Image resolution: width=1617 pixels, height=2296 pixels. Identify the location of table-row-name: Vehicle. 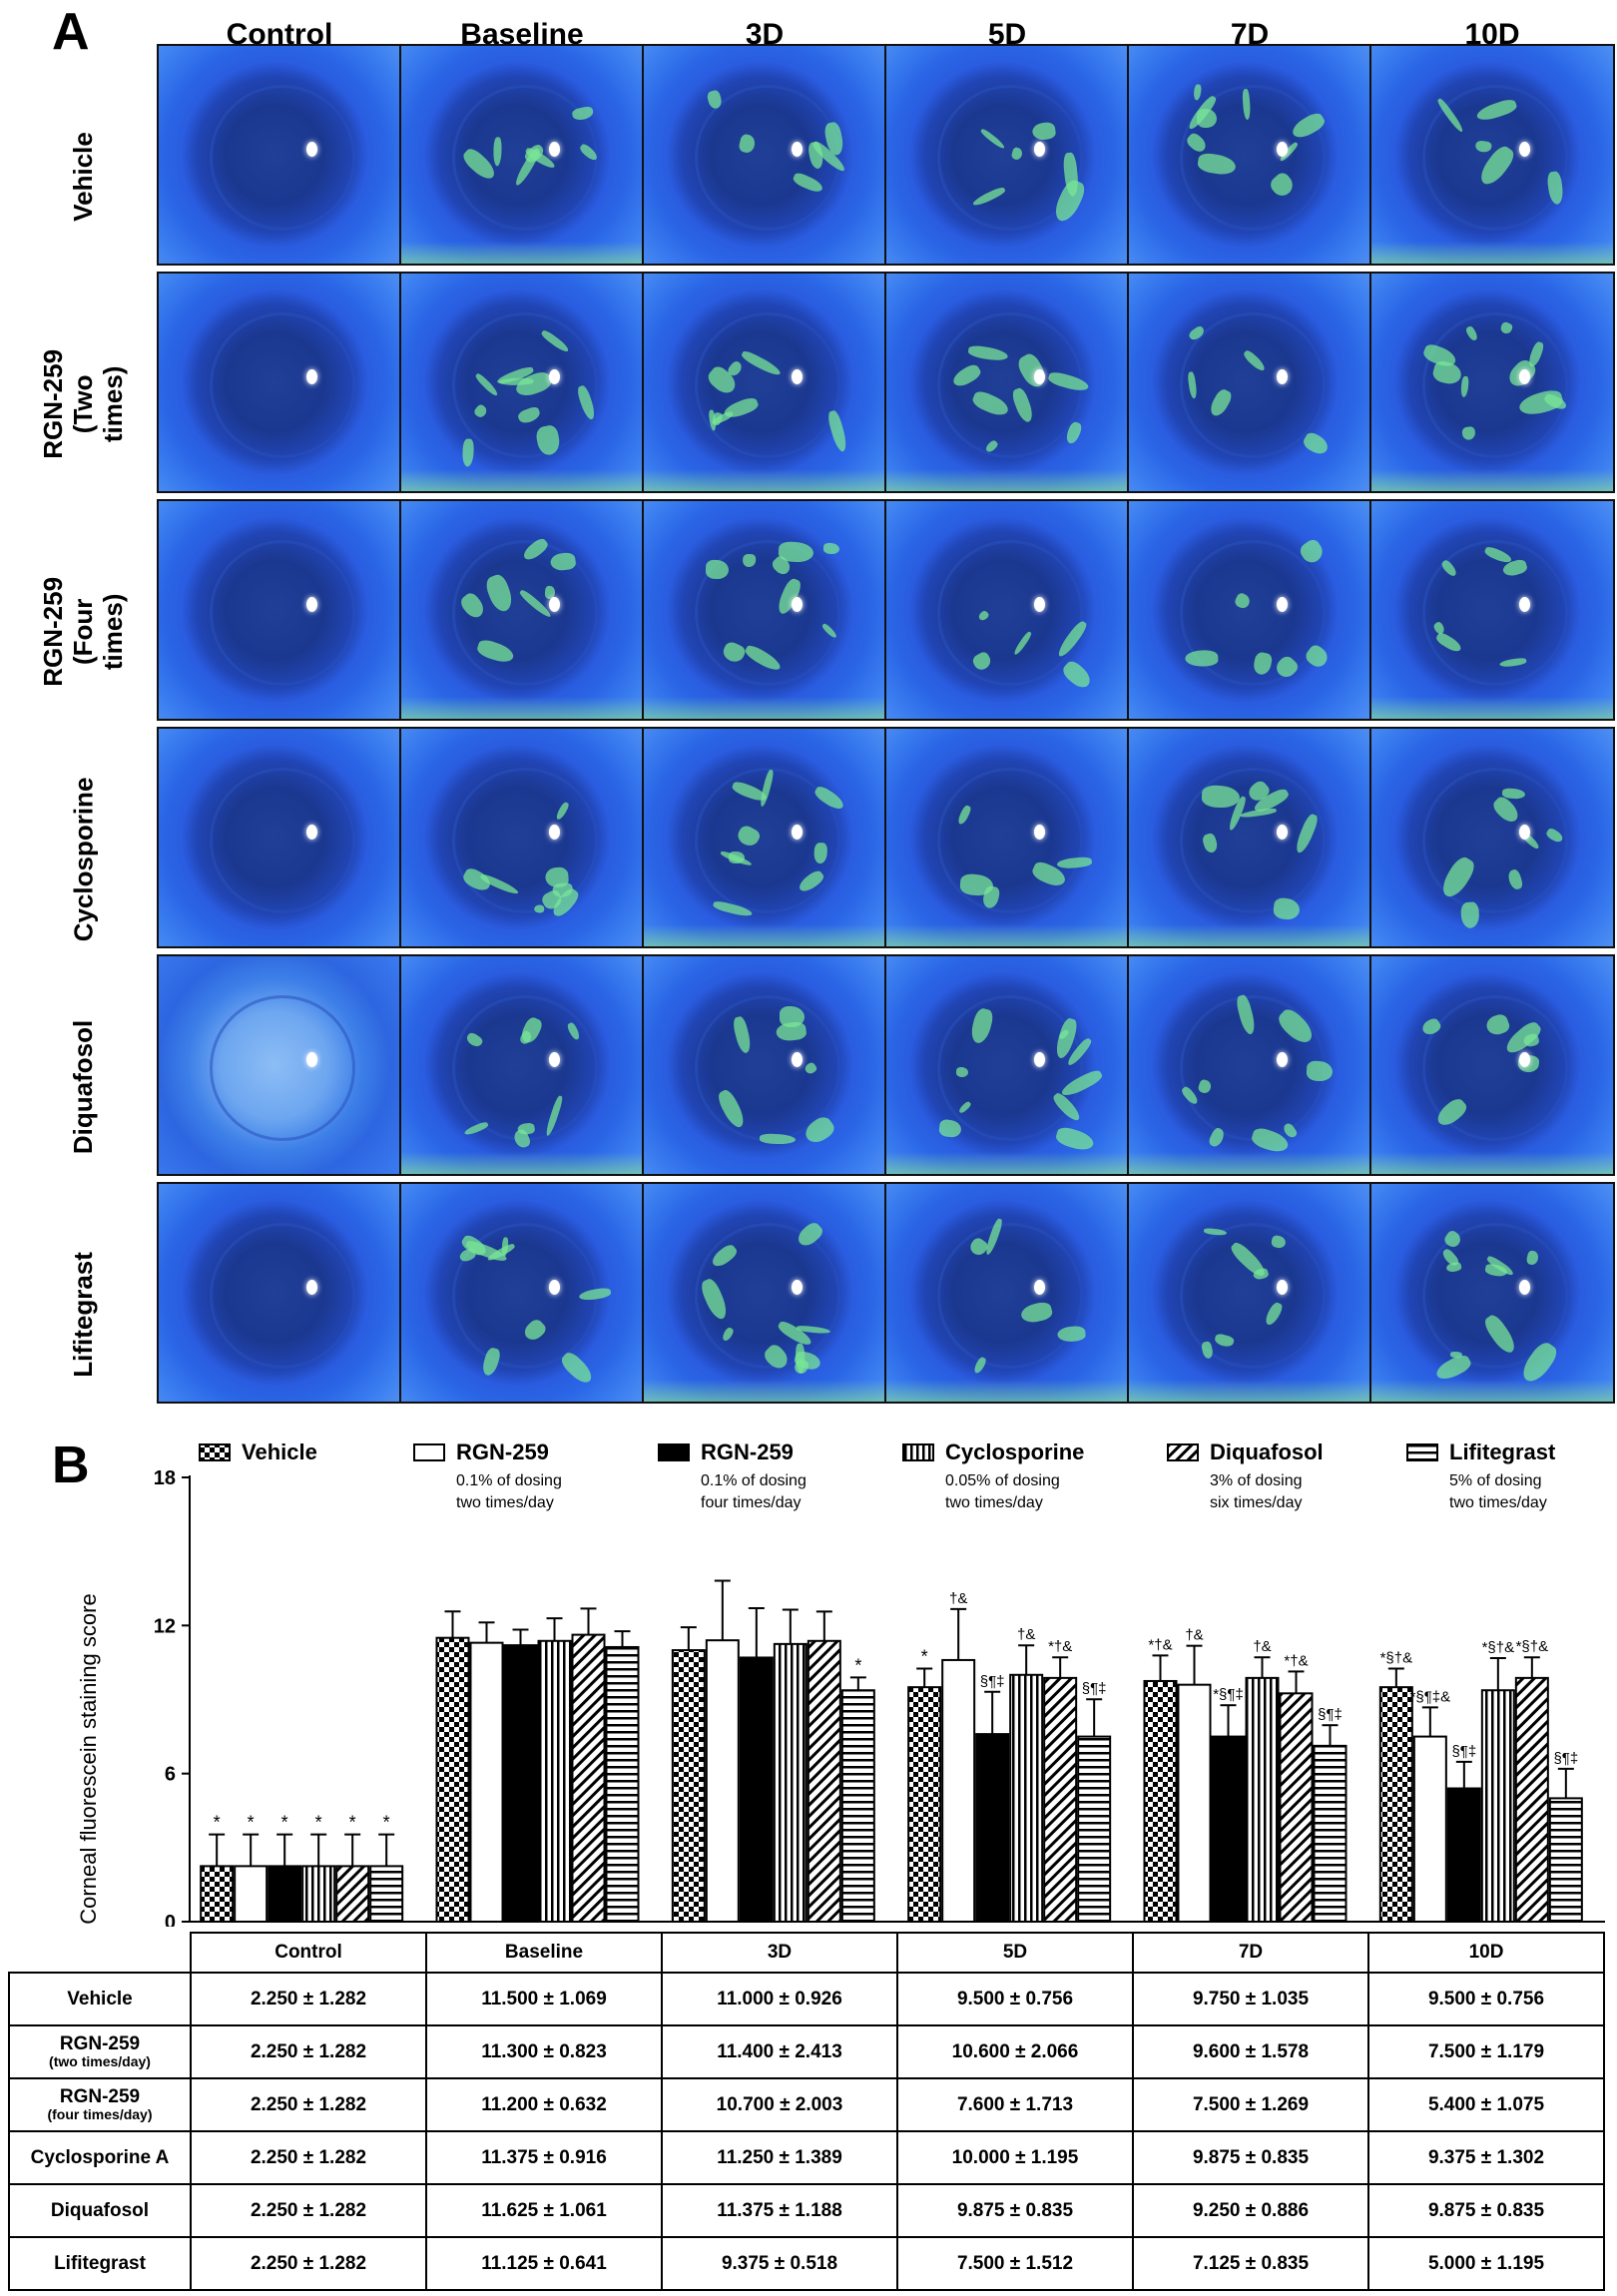
(100, 1999).